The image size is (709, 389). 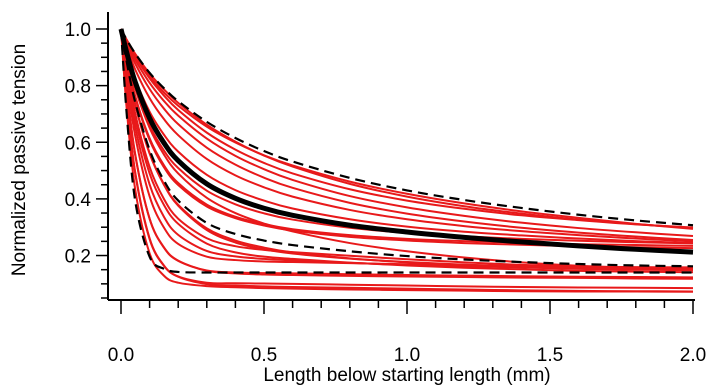 I want to click on y-tick-label: 1.0, so click(x=78, y=30).